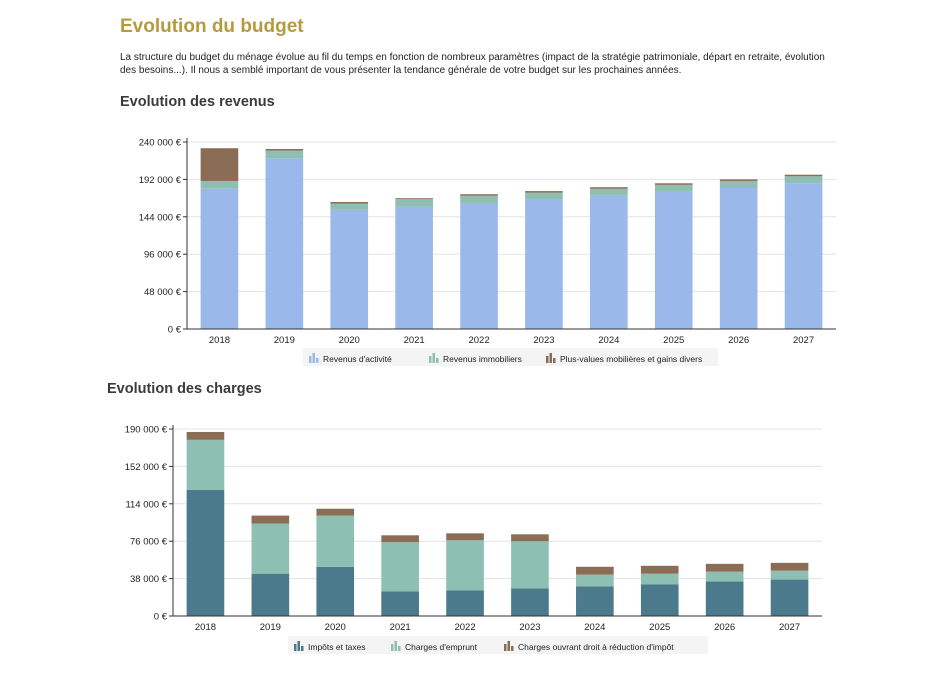 The height and width of the screenshot is (686, 945). Describe the element at coordinates (337, 647) in the screenshot. I see `legend-label: Impôts et taxes` at that location.